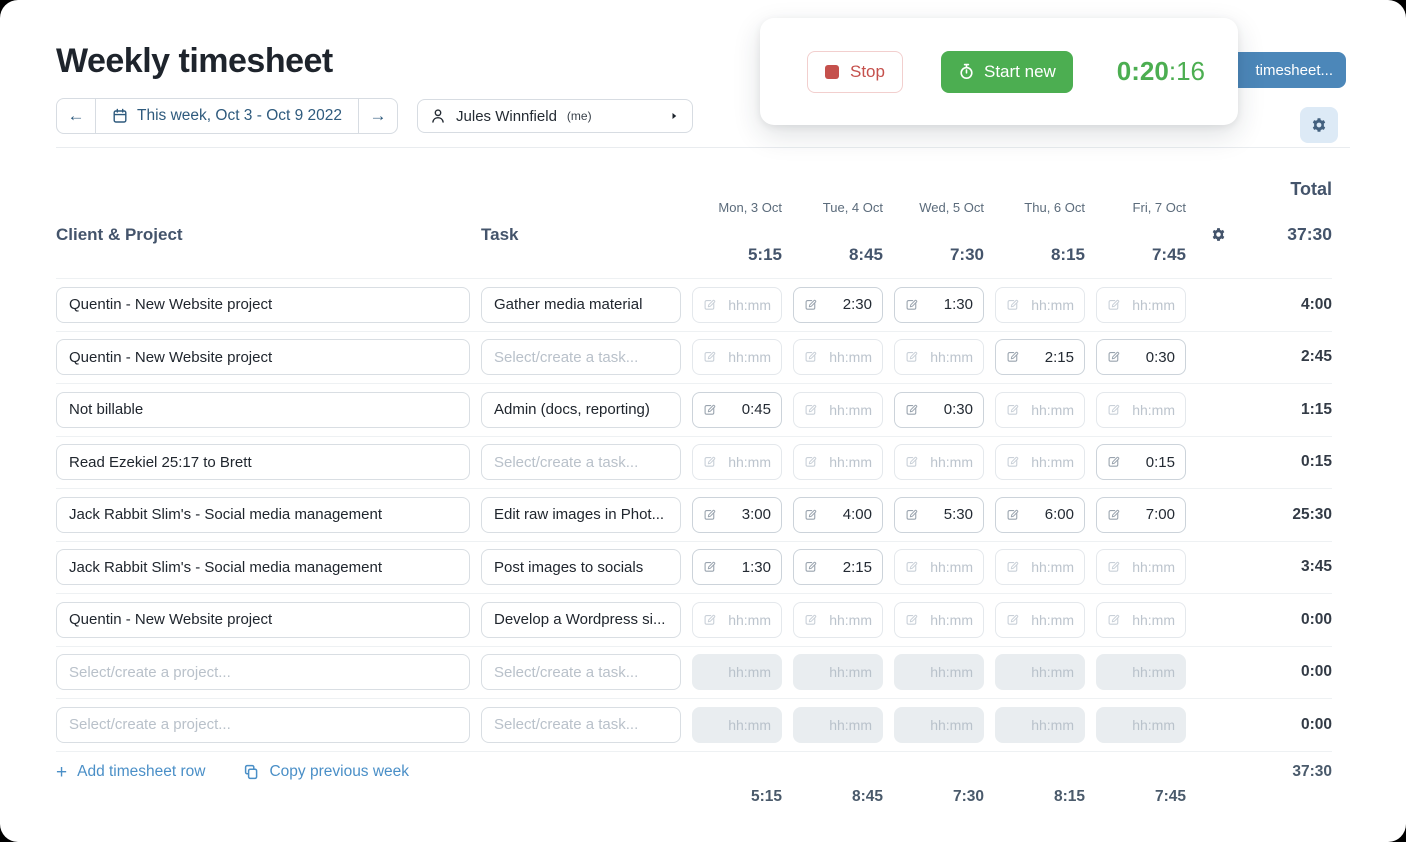 The image size is (1406, 842). Describe the element at coordinates (1141, 462) in the screenshot. I see `time-cell: 0:15` at that location.